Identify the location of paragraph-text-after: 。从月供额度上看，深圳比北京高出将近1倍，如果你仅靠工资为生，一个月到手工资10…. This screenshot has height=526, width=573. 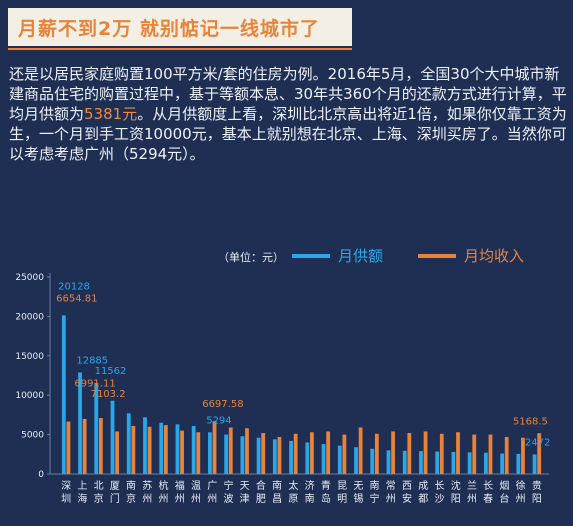
(288, 134).